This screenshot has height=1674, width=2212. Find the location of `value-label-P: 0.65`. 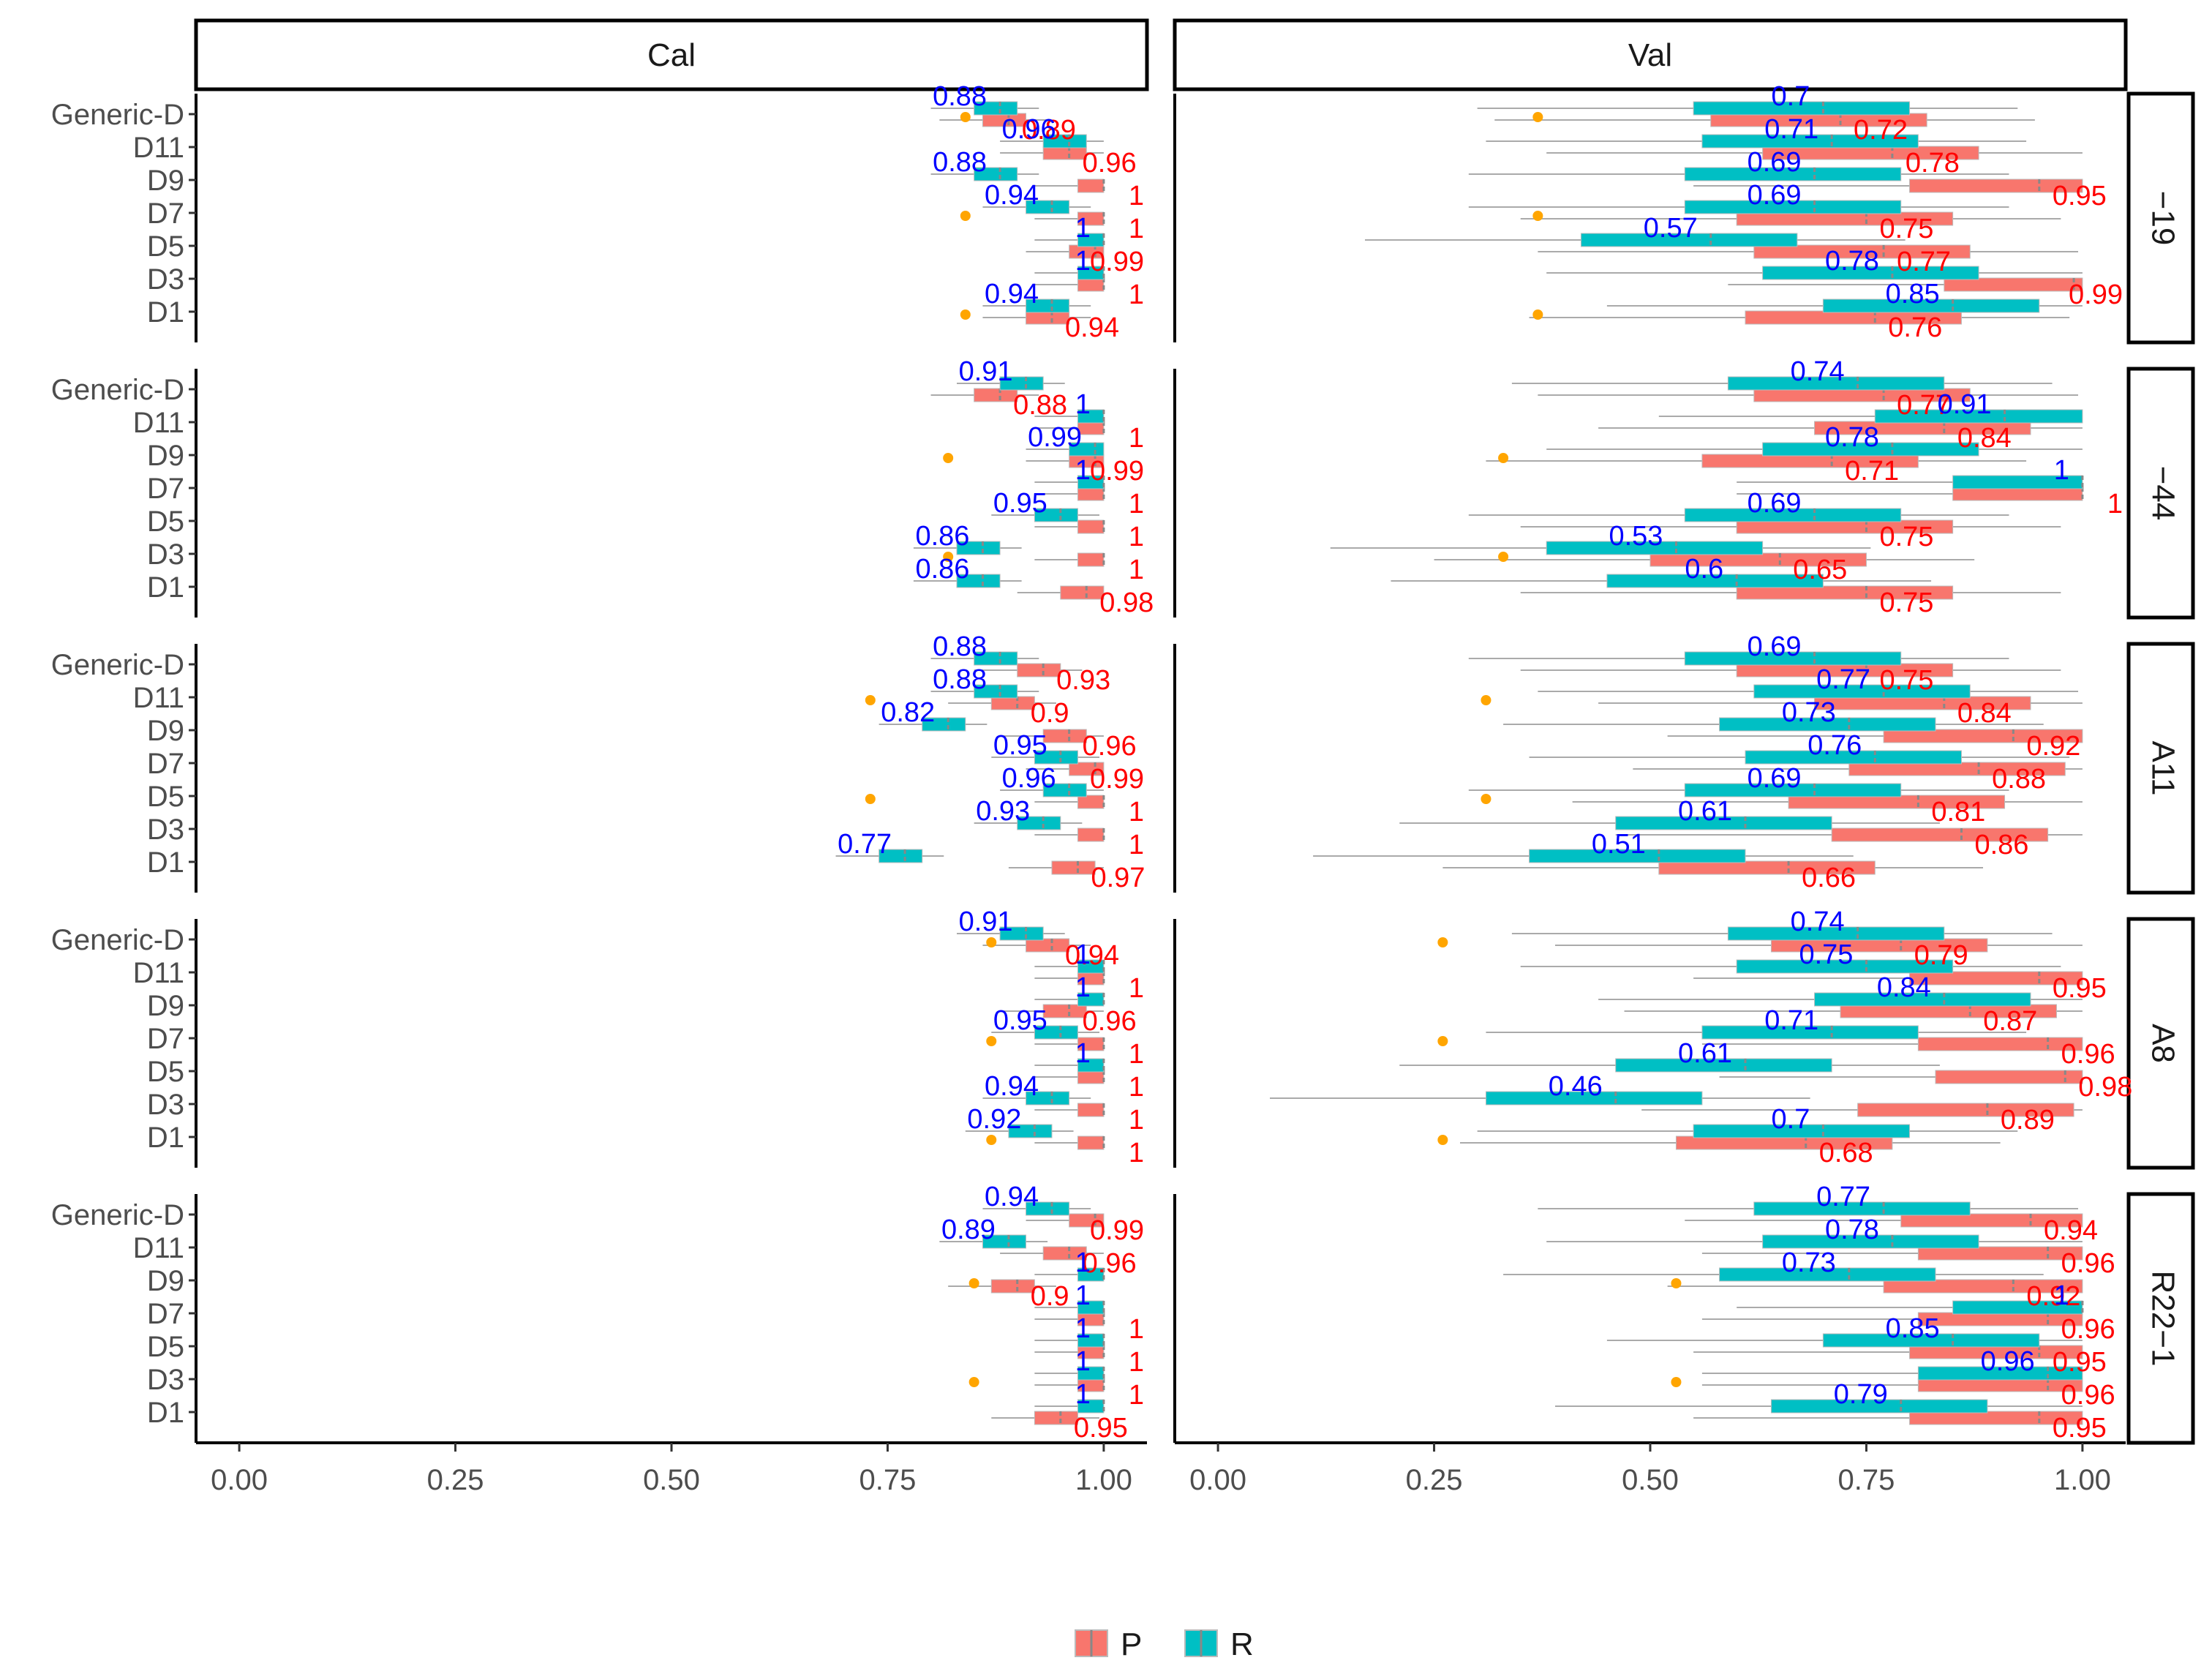

value-label-P: 0.65 is located at coordinates (1820, 570).